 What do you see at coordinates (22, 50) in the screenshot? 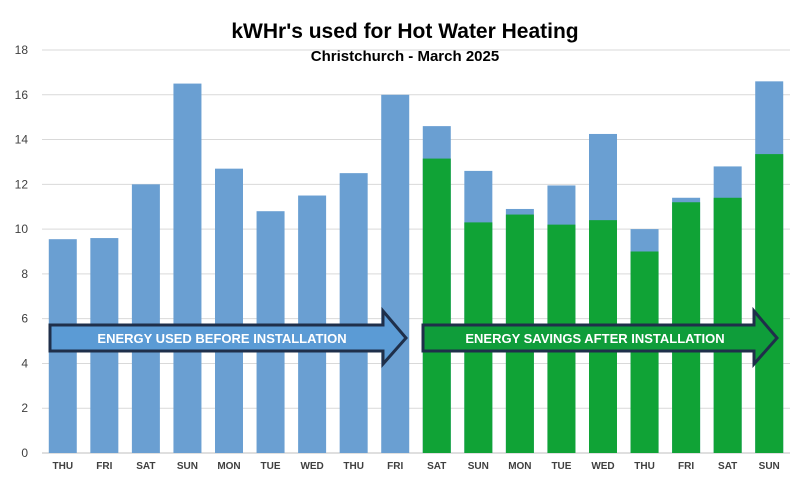
I see `y-tick-label: 18` at bounding box center [22, 50].